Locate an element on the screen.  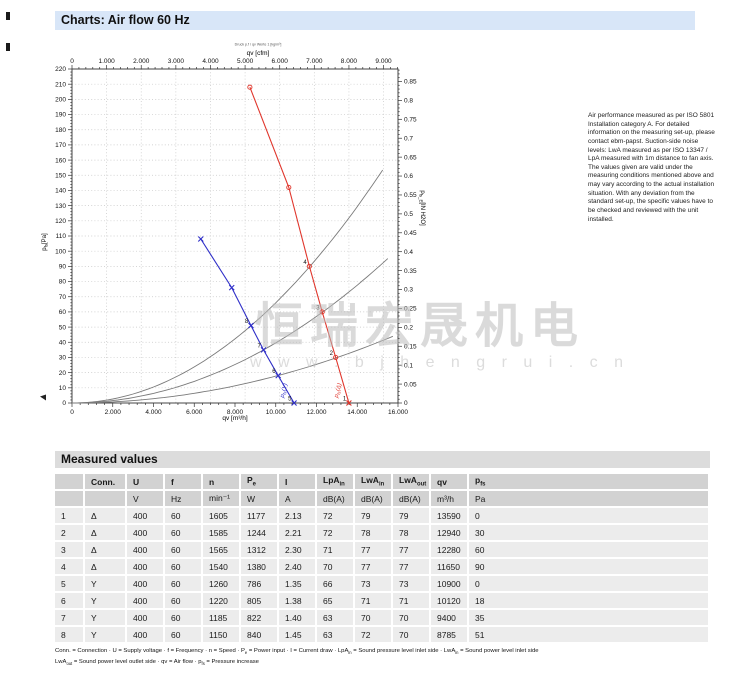
table-cell: 1177 is located at coordinates (260, 516).